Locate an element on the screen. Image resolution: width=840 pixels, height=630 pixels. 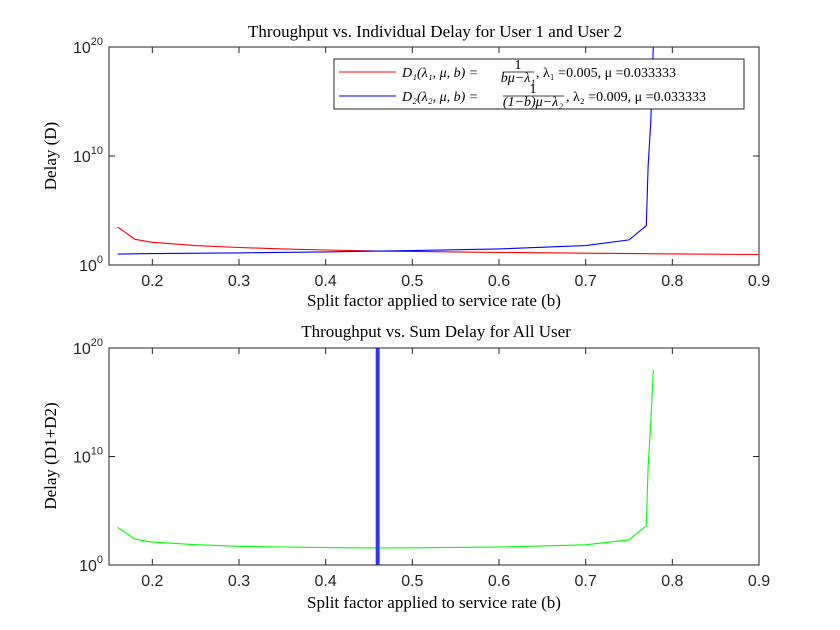
xlabel-bottom: Split factor applied to service rate (b) is located at coordinates (434, 602).